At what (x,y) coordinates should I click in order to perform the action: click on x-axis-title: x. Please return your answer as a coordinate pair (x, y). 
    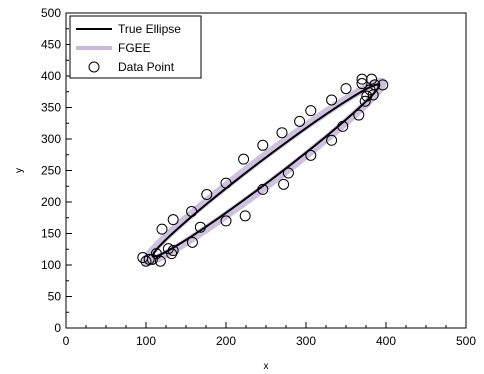
    Looking at the image, I should click on (266, 366).